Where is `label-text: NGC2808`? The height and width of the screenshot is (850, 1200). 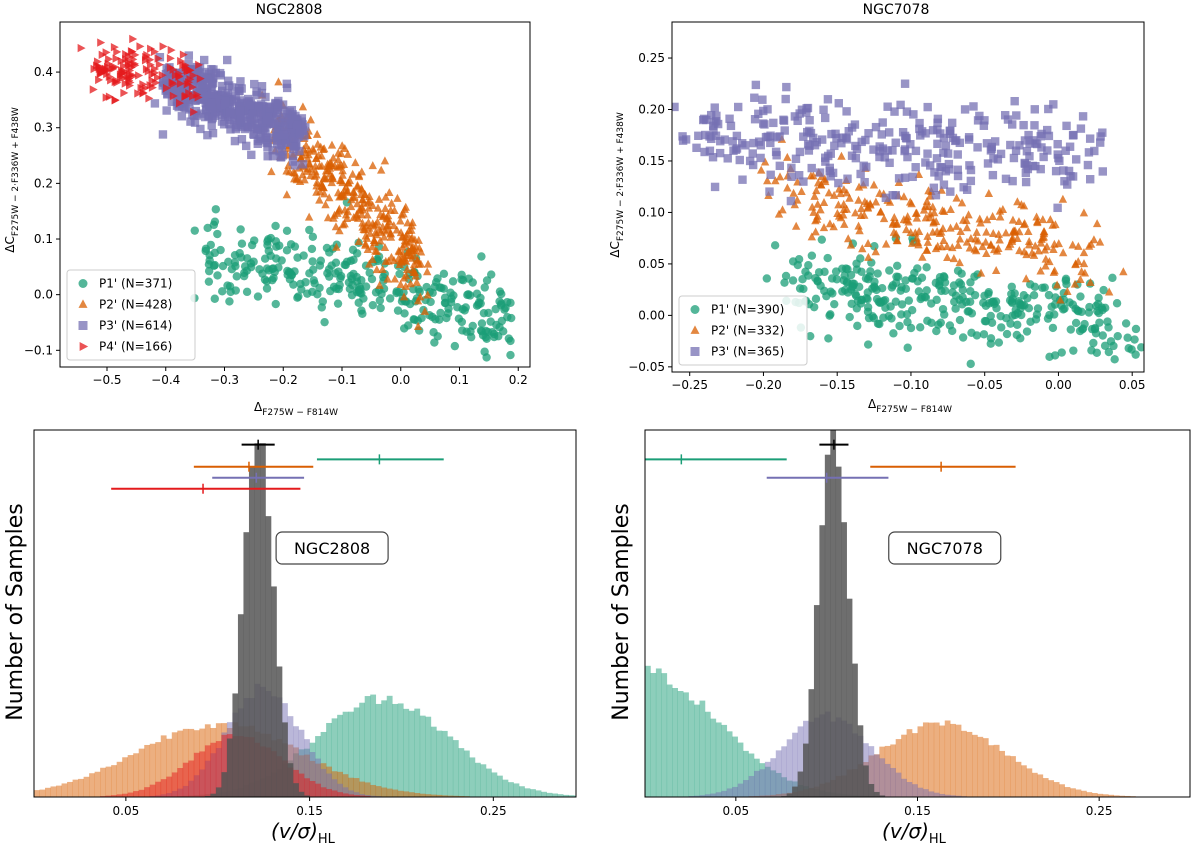 label-text: NGC2808 is located at coordinates (332, 548).